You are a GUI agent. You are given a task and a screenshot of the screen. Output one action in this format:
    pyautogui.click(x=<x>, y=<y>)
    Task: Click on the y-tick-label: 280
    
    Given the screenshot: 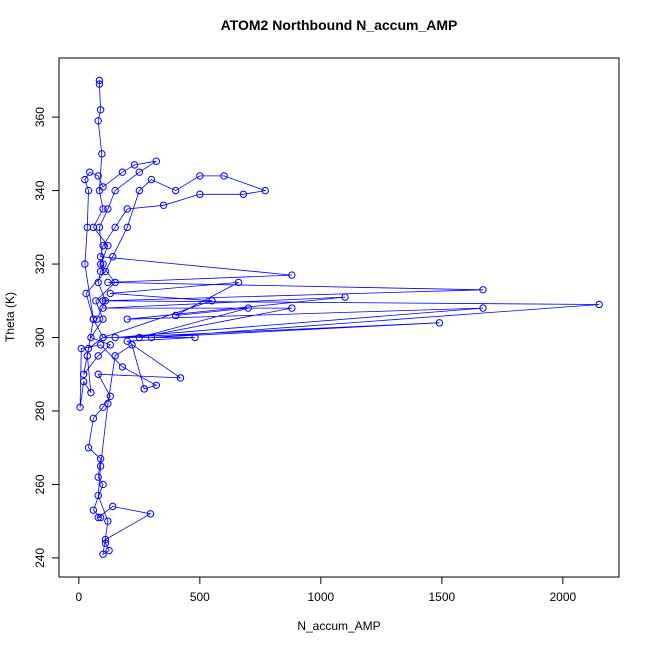 What is the action you would take?
    pyautogui.click(x=40, y=411)
    